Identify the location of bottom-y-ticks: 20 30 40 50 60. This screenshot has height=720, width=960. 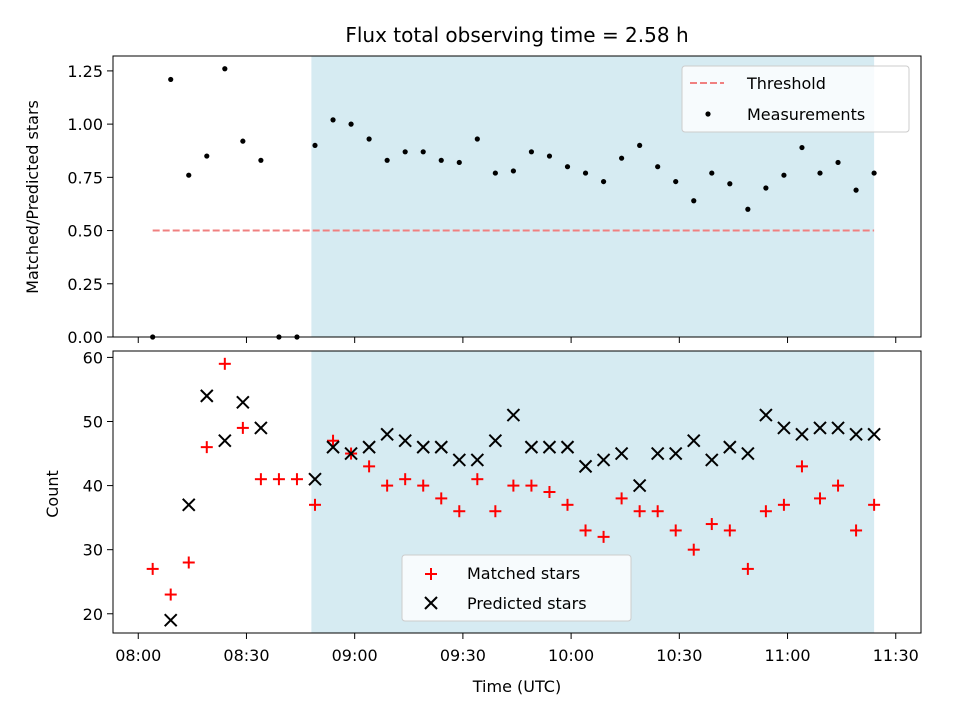
(98, 486).